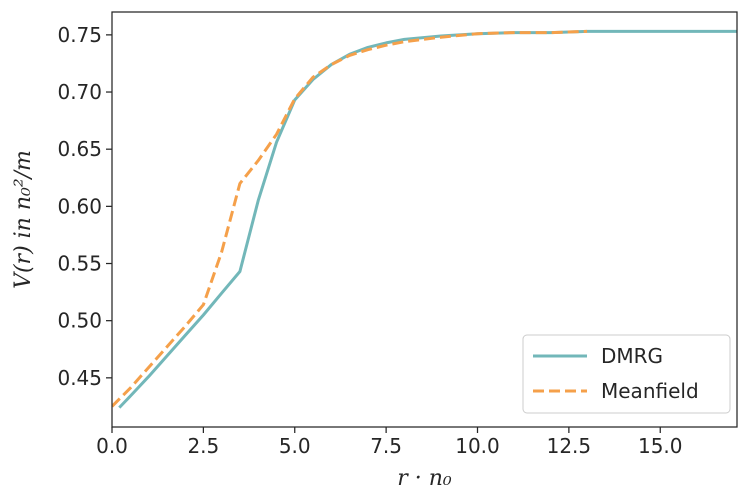 This screenshot has height=502, width=748. Describe the element at coordinates (626, 374) in the screenshot. I see `legend: DMRG Meanfield` at that location.